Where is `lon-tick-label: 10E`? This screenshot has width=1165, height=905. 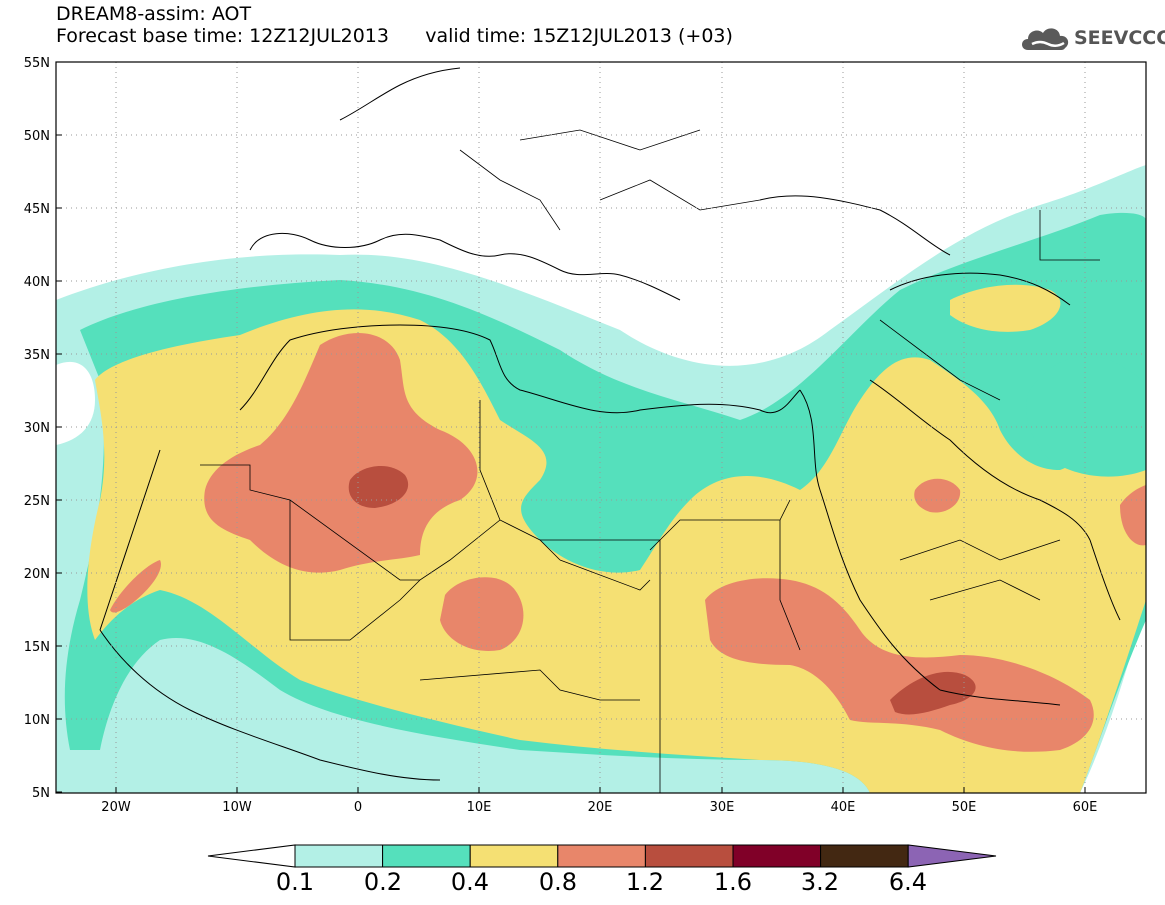
lon-tick-label: 10E is located at coordinates (479, 807).